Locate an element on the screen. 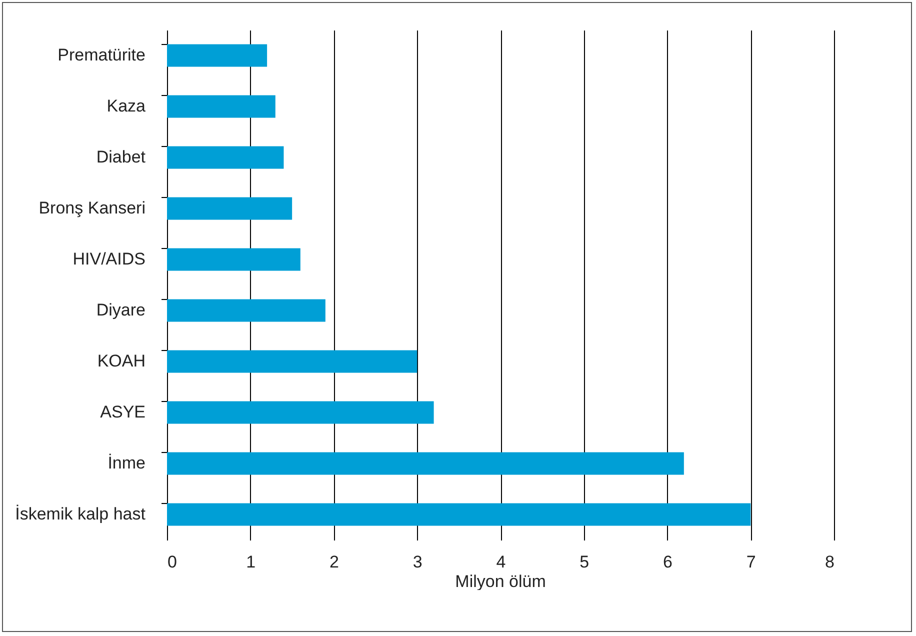 The image size is (916, 636). x-tick-label: 1 is located at coordinates (251, 562).